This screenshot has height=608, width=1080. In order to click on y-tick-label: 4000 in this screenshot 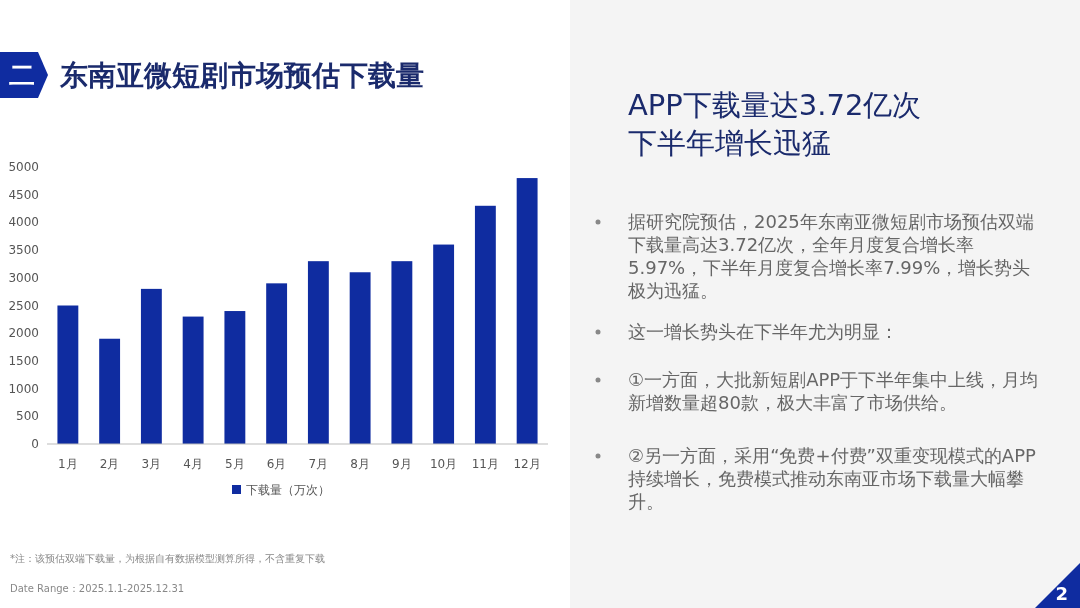, I will do `click(23, 222)`.